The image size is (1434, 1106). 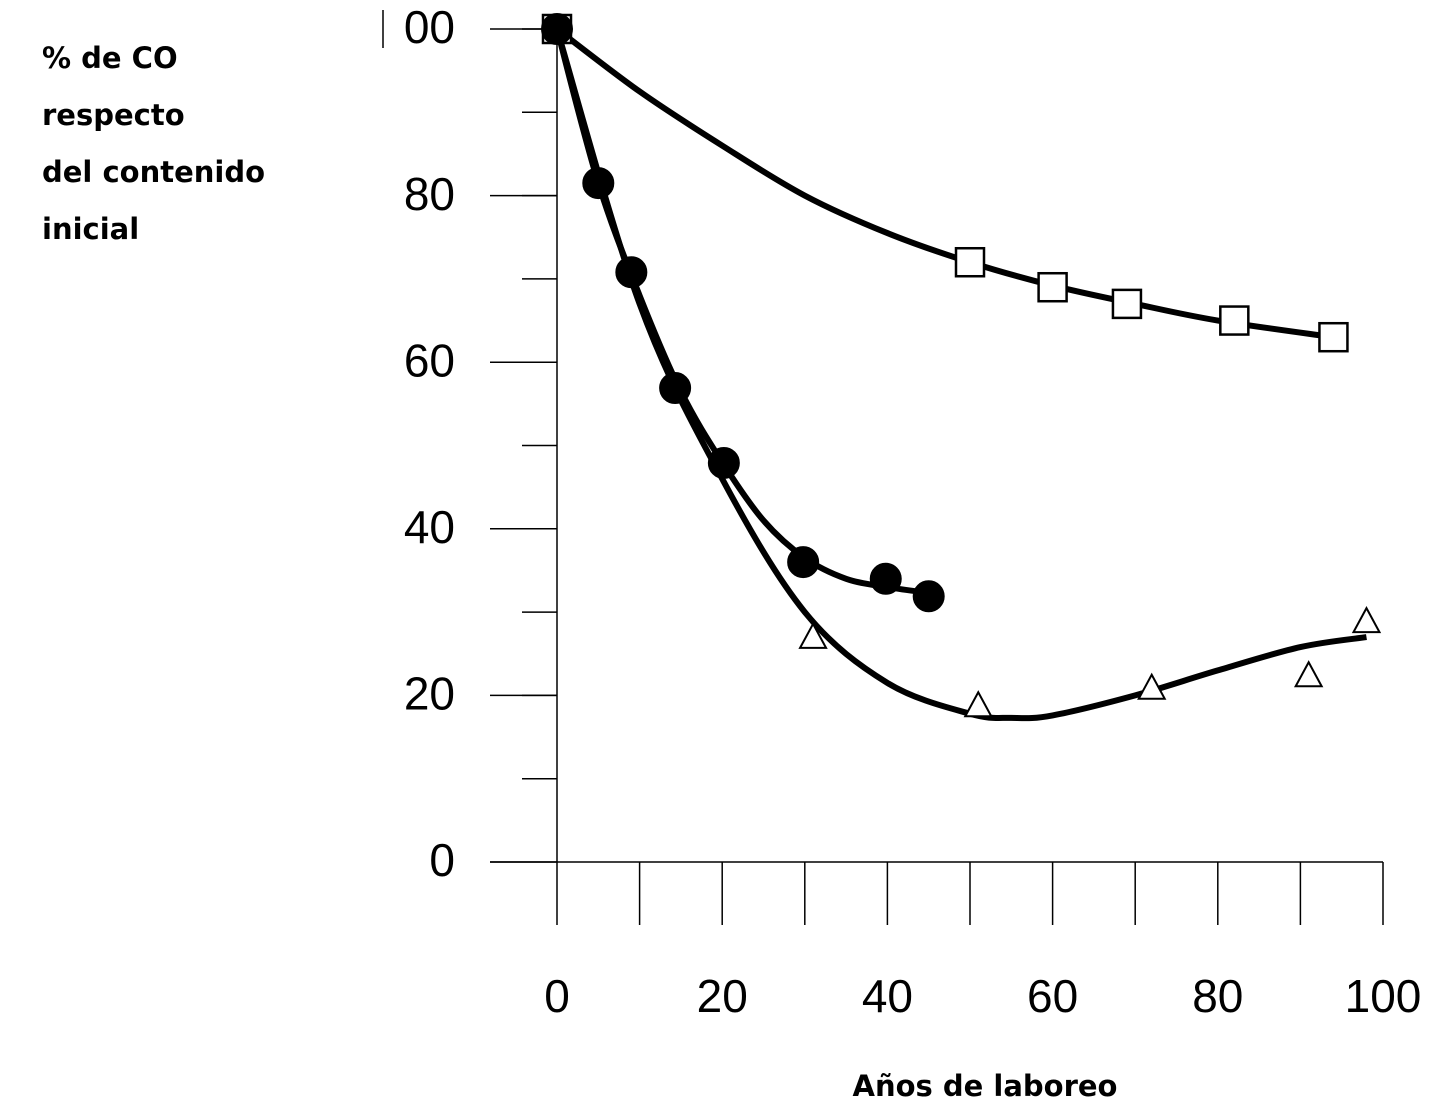 I want to click on y-axis-title: del contenido, so click(x=153, y=172).